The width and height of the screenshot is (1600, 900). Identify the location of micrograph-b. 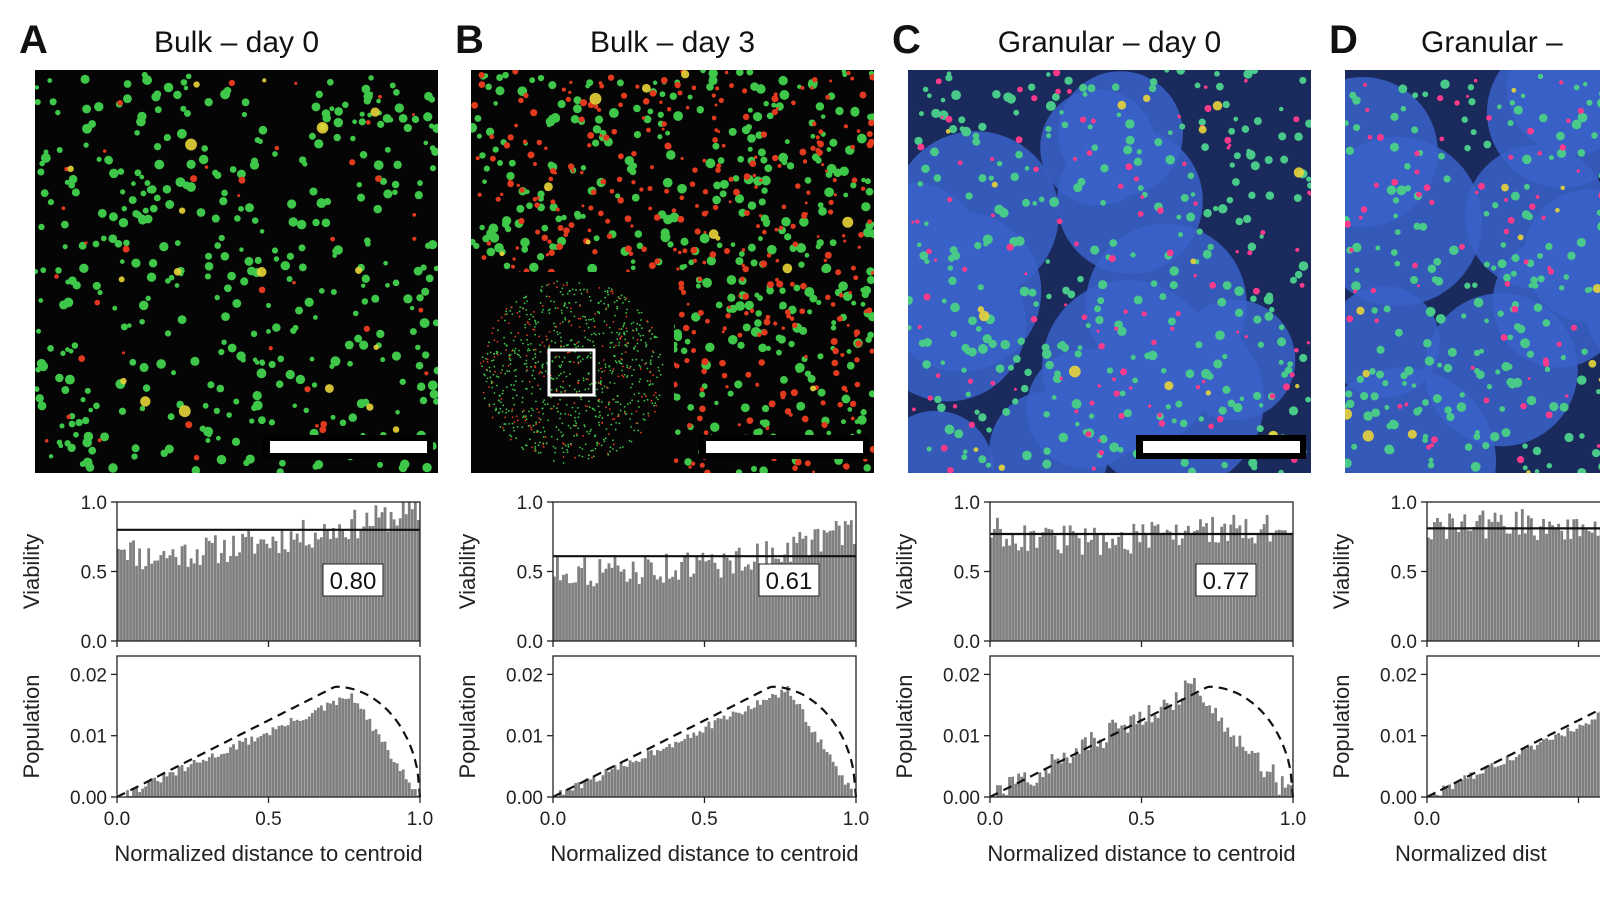
(672, 271).